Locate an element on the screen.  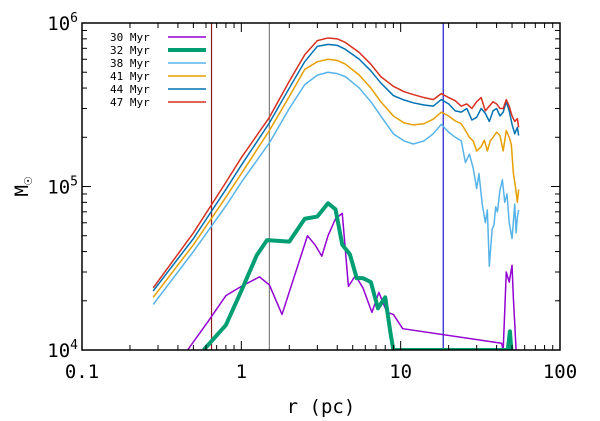
x-axis-label: r (pc) is located at coordinates (321, 407).